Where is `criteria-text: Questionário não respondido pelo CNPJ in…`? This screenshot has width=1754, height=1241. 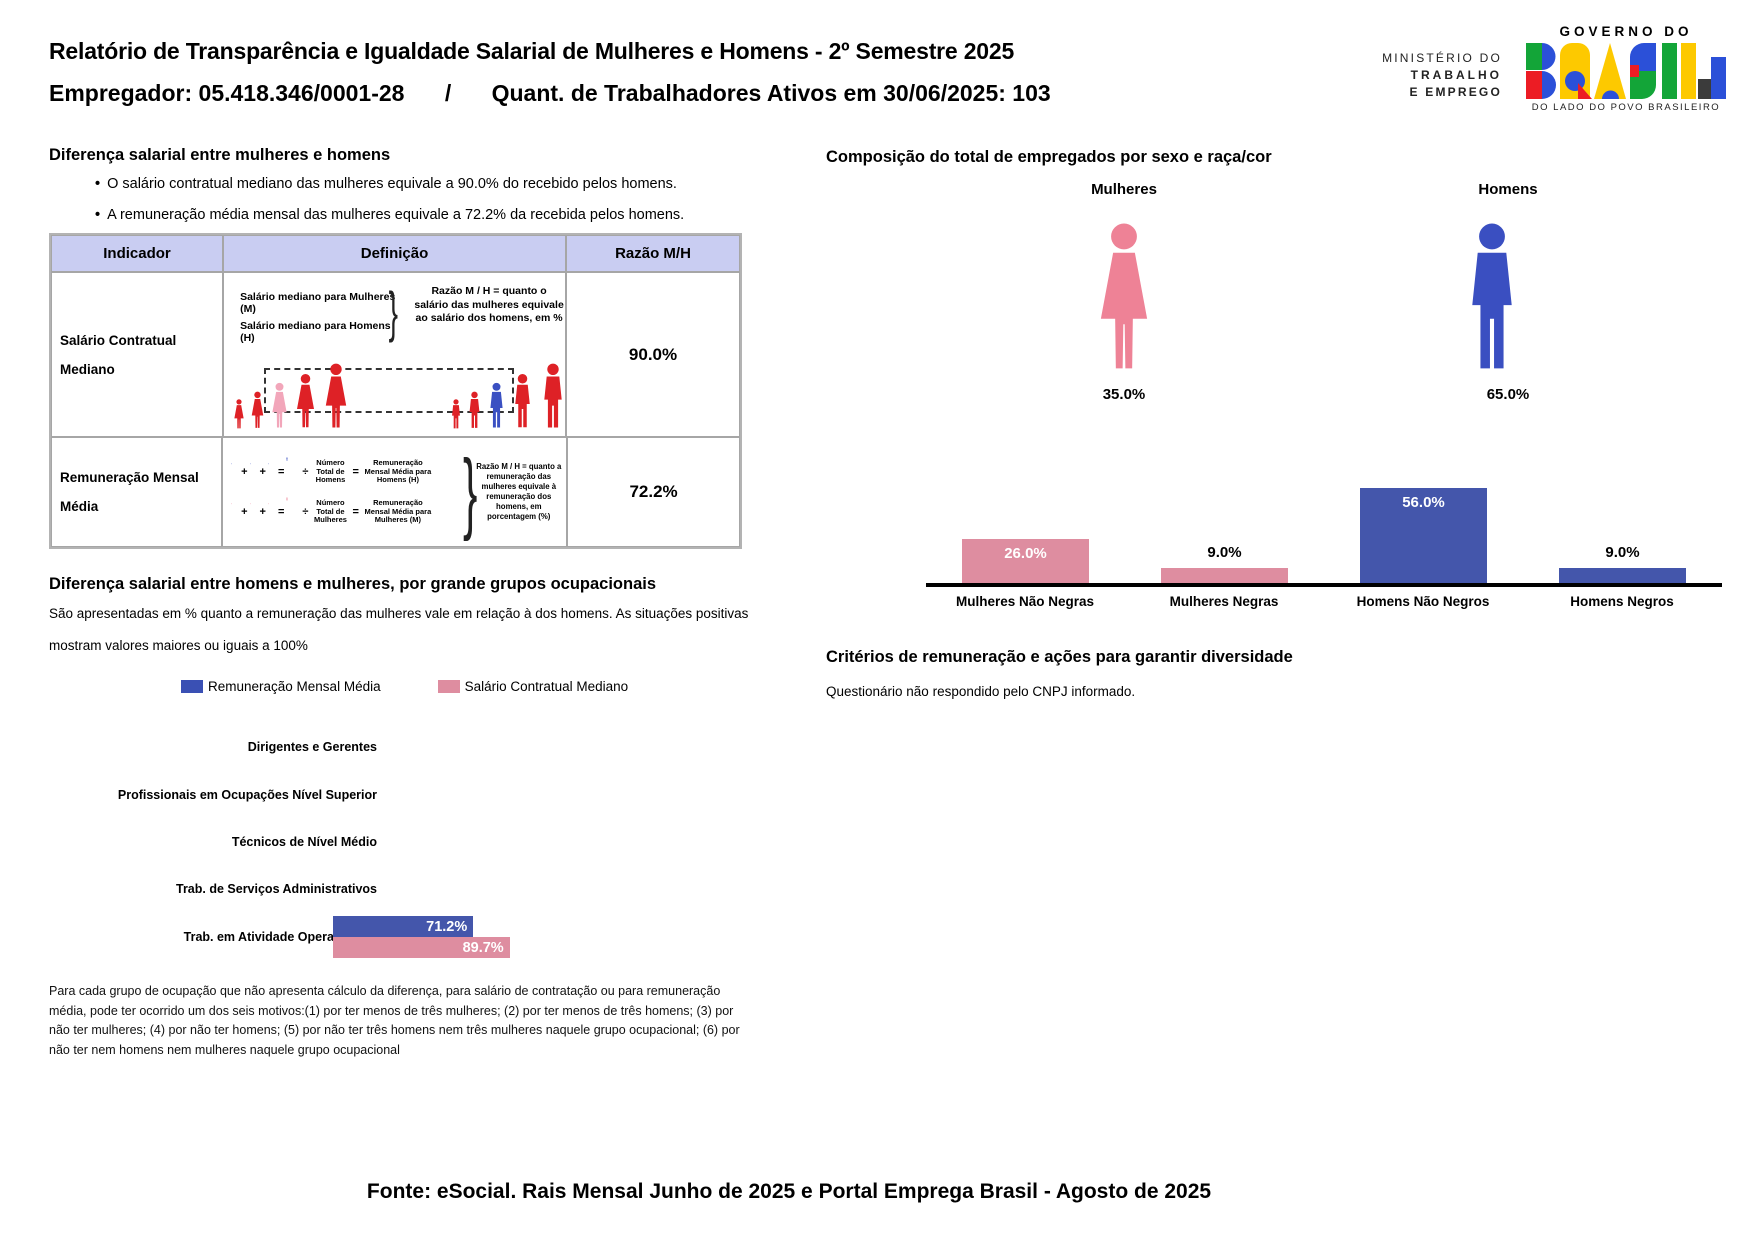
criteria-text: Questionário não respondido pelo CNPJ in… is located at coordinates (981, 691).